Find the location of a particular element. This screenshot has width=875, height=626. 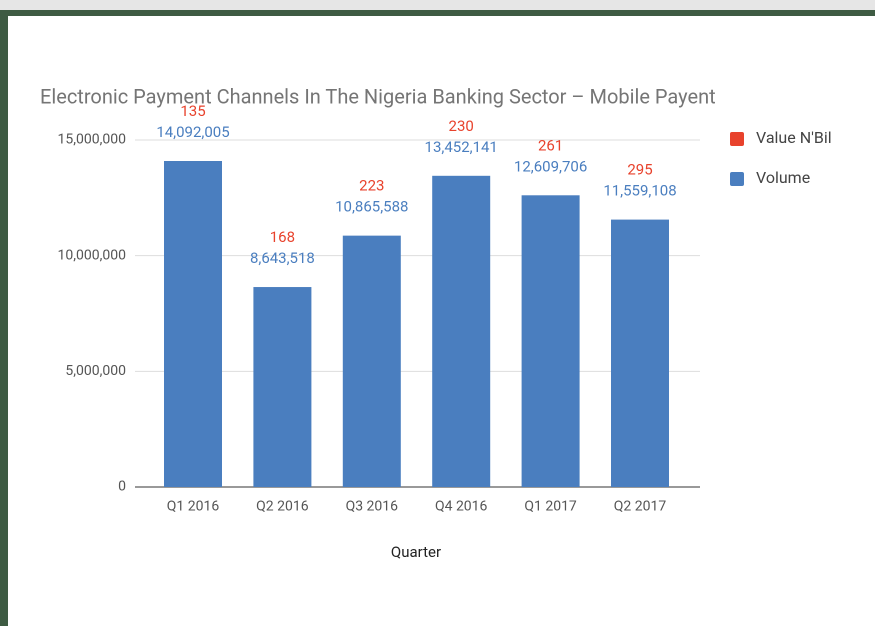

y-tick-label: 0 is located at coordinates (122, 487).